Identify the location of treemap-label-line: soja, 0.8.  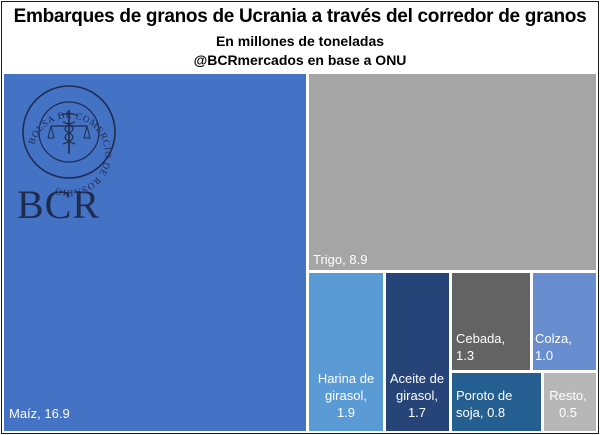
(480, 412).